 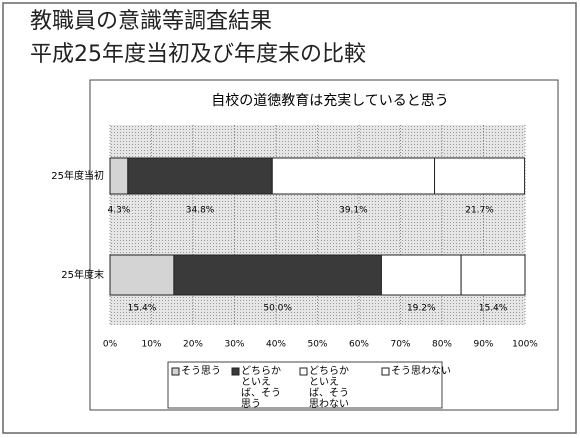 I want to click on legend-label: そう思わない, so click(x=421, y=371).